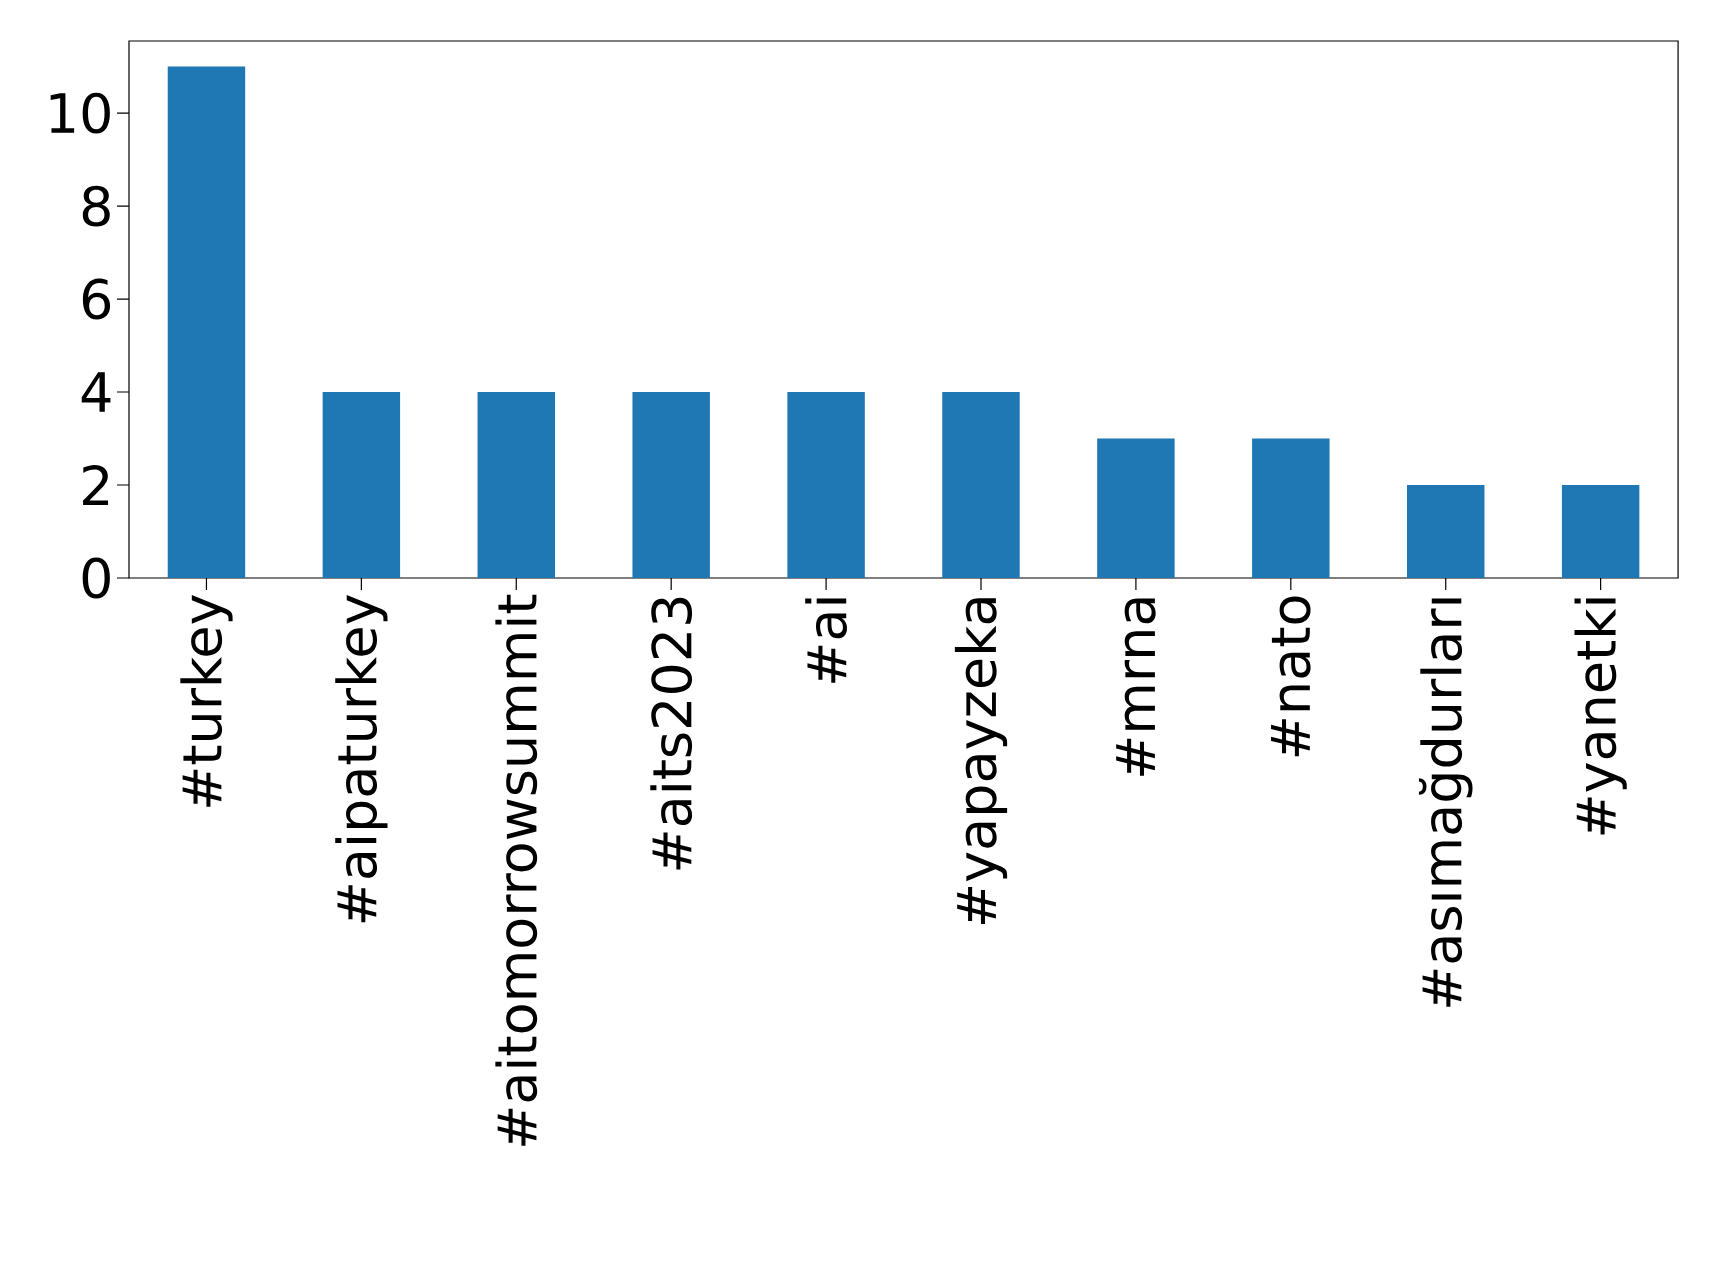 This screenshot has width=1719, height=1272. Describe the element at coordinates (96, 299) in the screenshot. I see `y-tick-label: 6` at that location.